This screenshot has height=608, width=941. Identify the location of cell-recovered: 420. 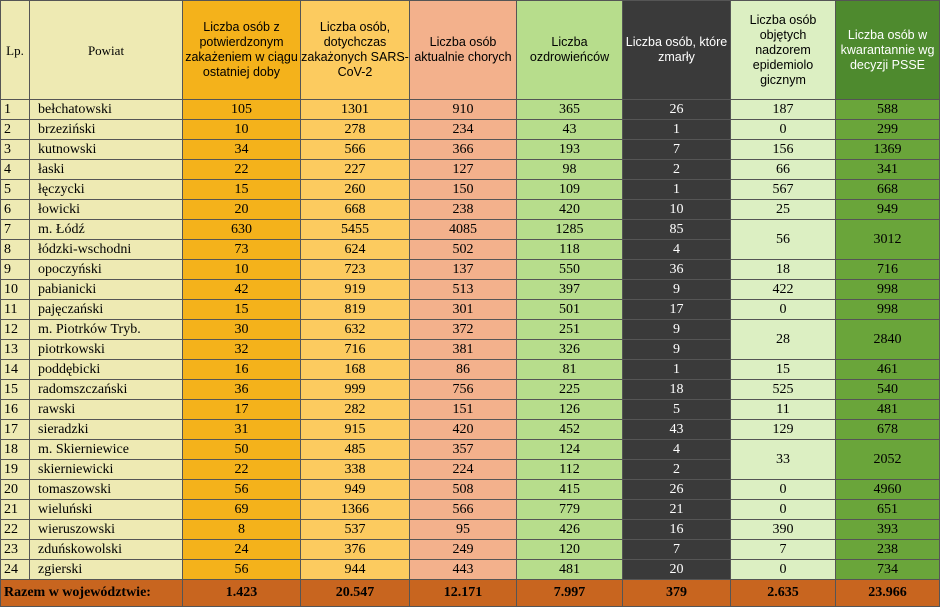
(569, 209).